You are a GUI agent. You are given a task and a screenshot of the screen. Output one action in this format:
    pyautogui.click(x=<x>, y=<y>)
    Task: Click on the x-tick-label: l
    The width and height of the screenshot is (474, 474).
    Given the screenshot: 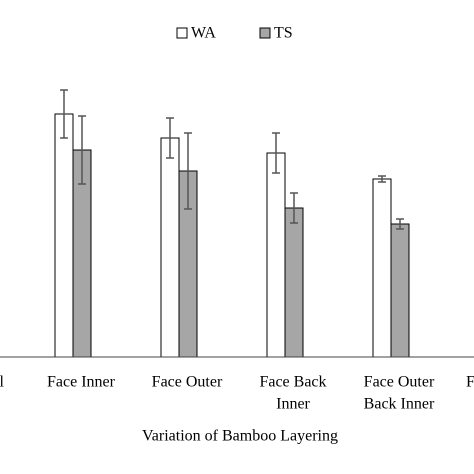 What is the action you would take?
    pyautogui.click(x=2, y=382)
    